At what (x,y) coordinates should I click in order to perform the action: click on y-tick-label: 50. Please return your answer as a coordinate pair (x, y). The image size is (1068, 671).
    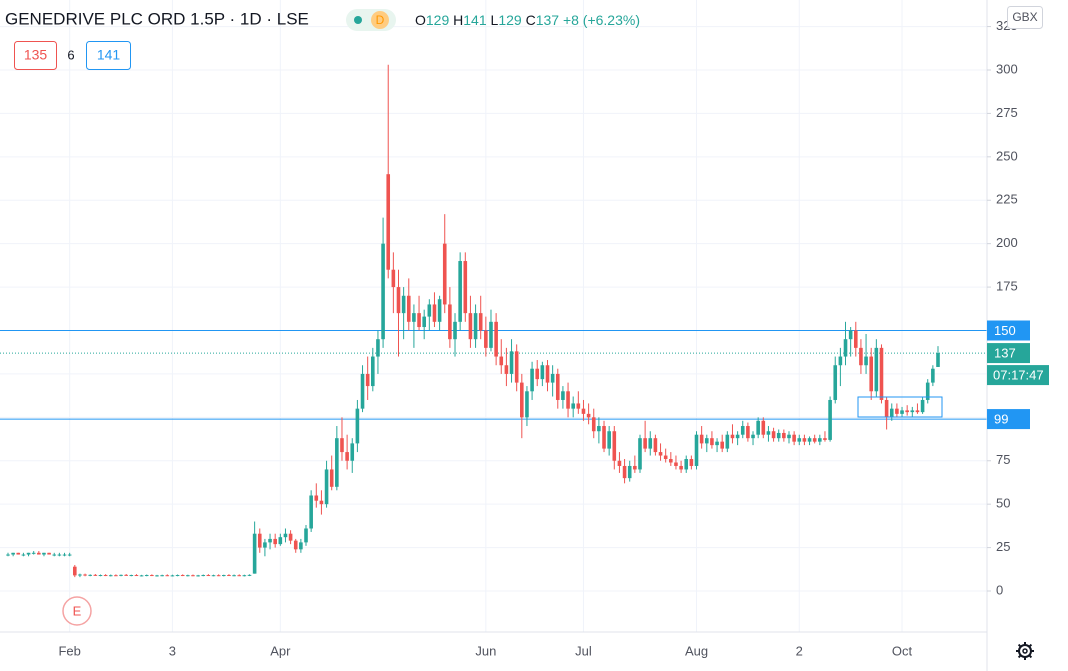
    Looking at the image, I should click on (1003, 503).